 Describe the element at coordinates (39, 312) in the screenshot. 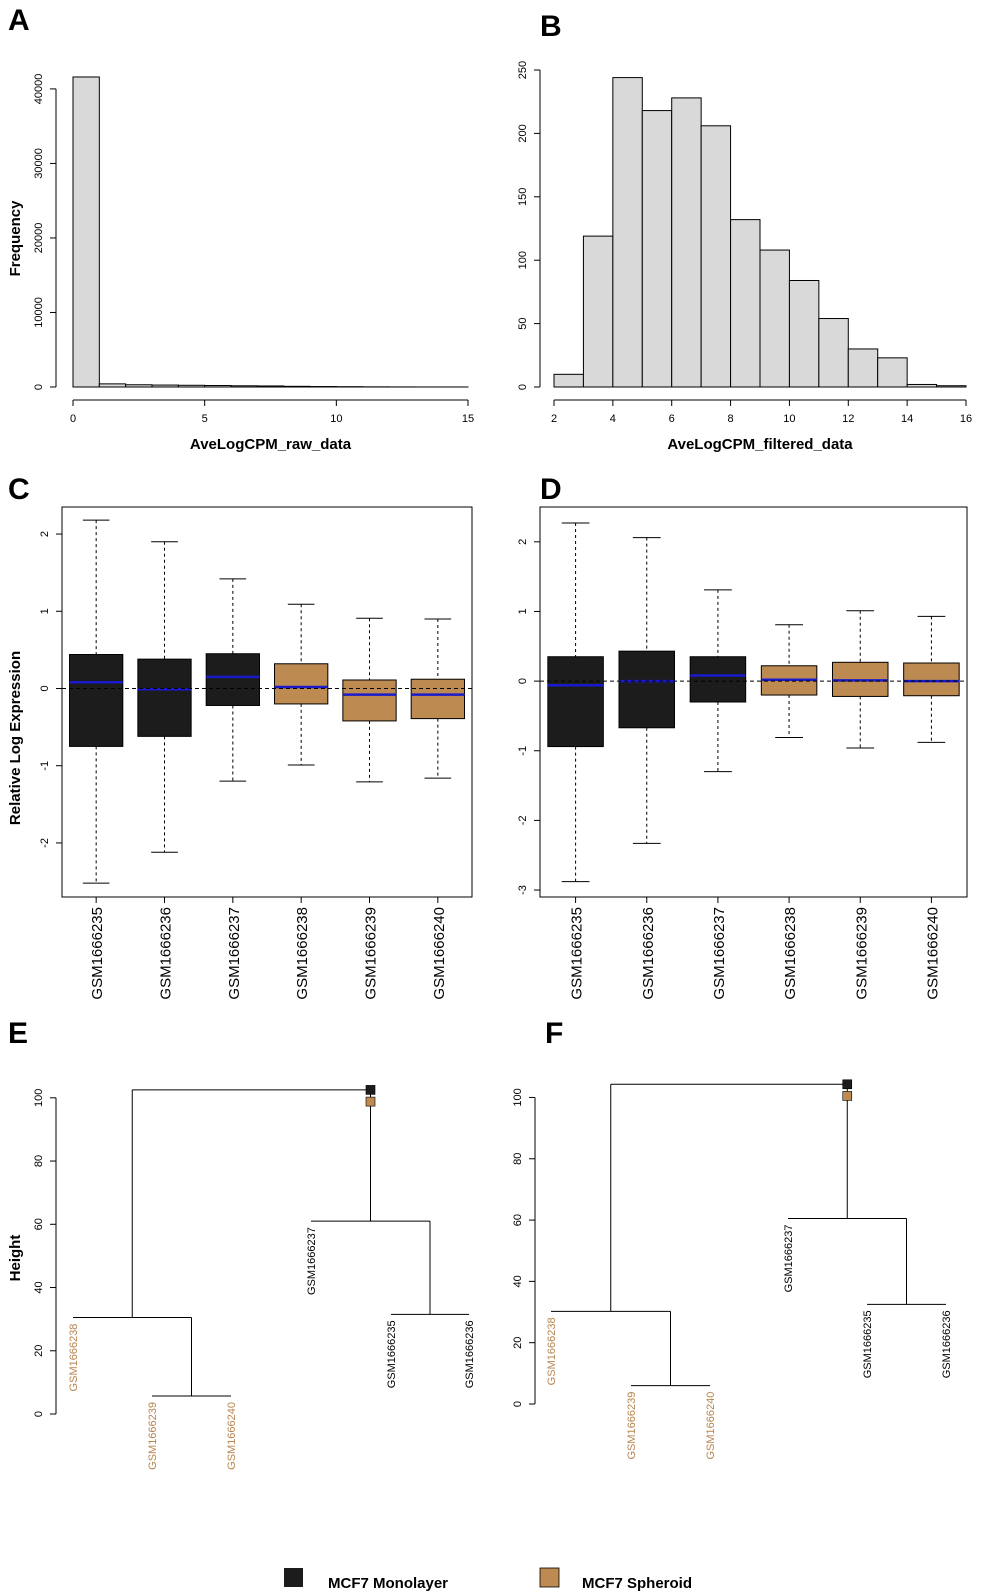

I see `y-tick-label: 10000` at that location.